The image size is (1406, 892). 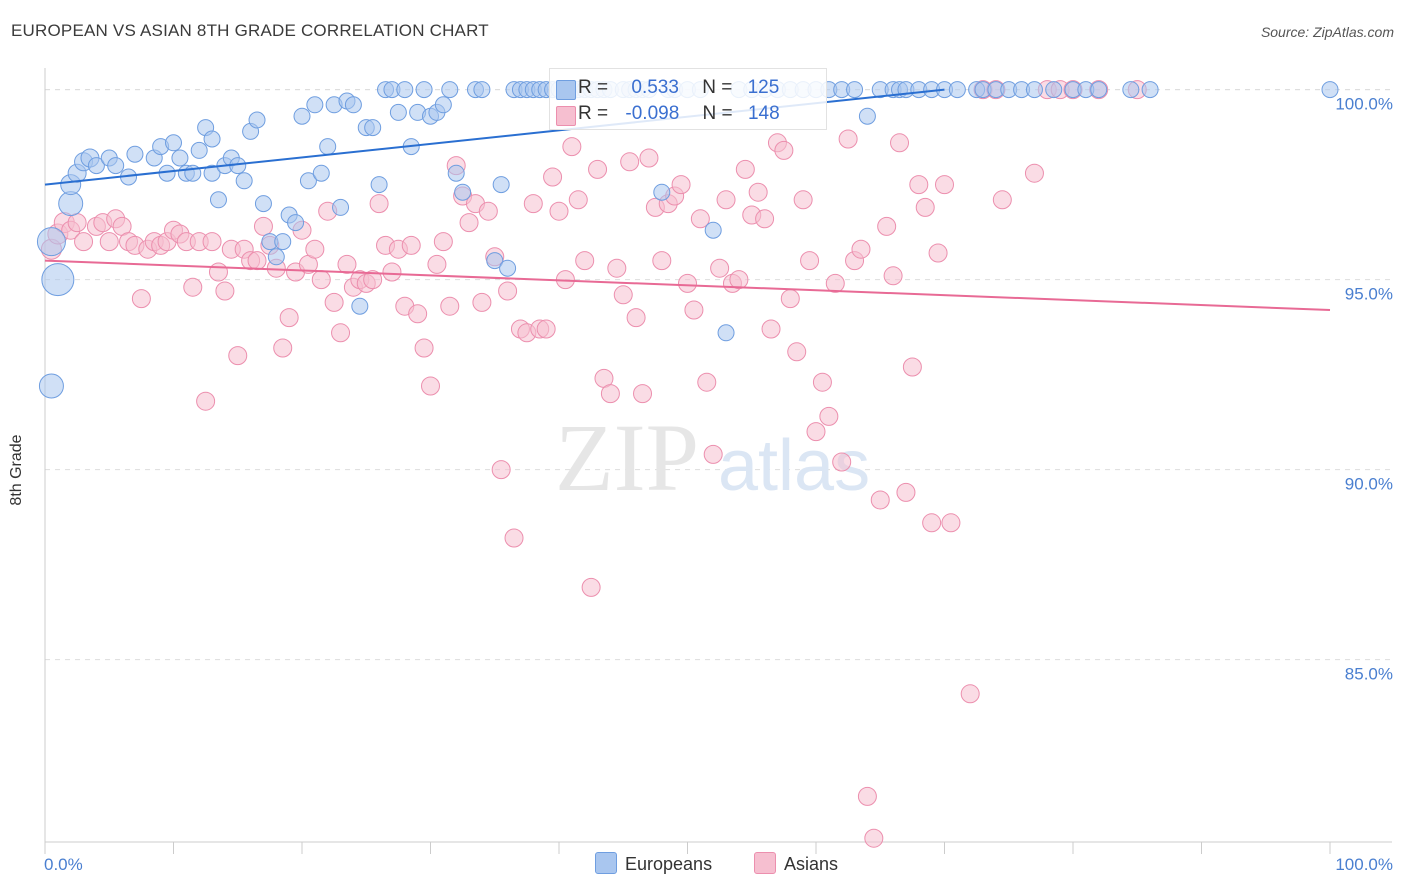 I want to click on y-tick-label: 85.0%, so click(x=1369, y=674).